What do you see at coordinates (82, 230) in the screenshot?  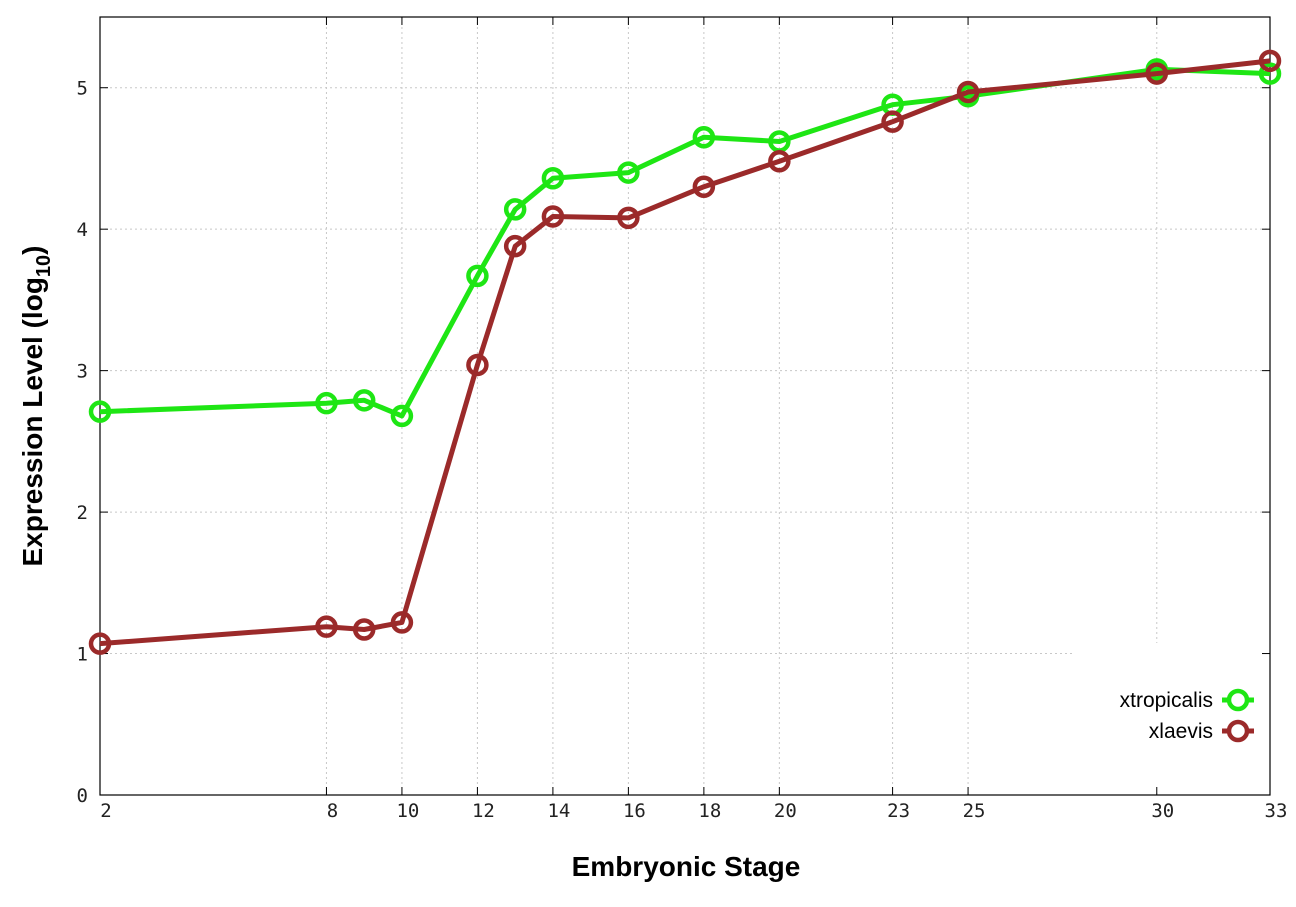 I see `y-tick-label: 4` at bounding box center [82, 230].